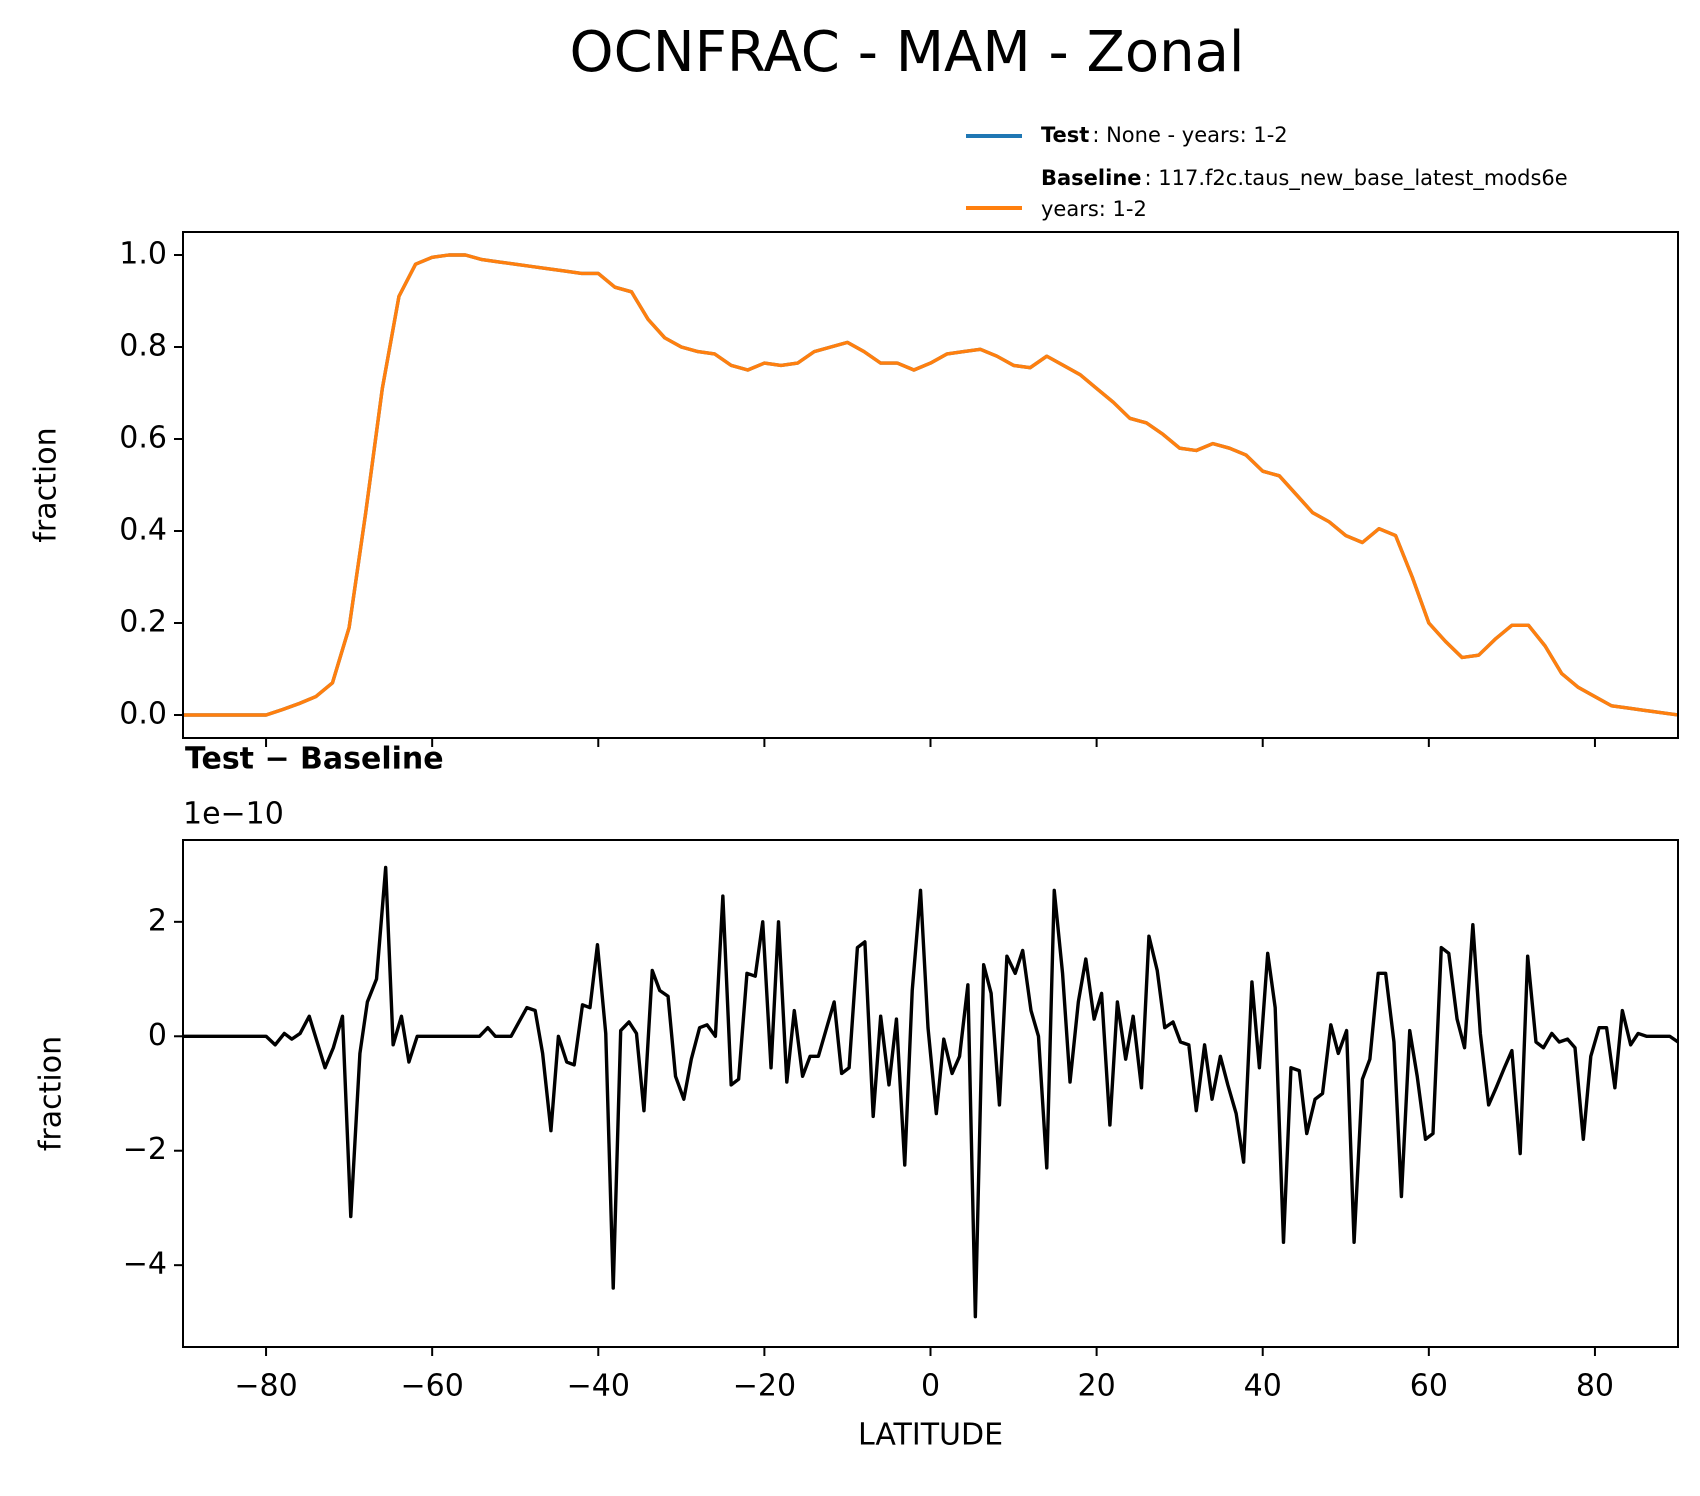  What do you see at coordinates (265, 1386) in the screenshot?
I see `x-tick-label: −80` at bounding box center [265, 1386].